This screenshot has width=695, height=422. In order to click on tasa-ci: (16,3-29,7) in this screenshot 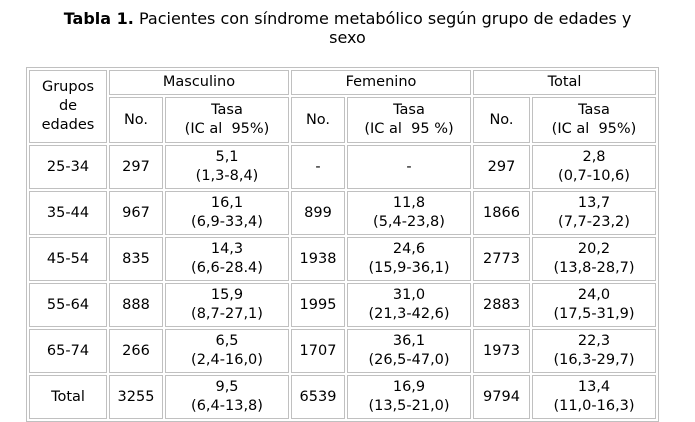, I will do `click(594, 360)`.